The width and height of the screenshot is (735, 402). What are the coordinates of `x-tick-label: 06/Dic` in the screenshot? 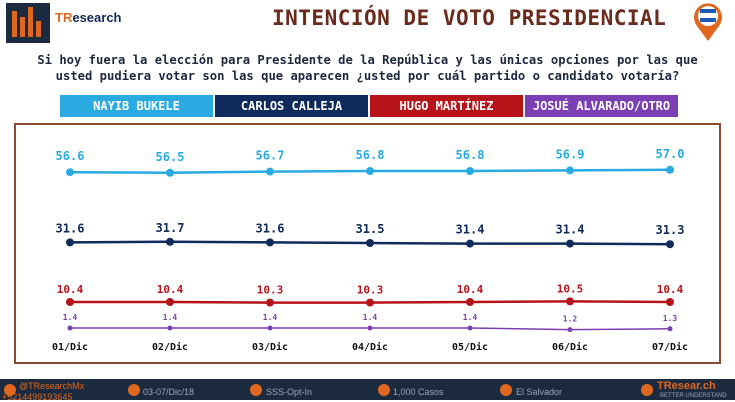 It's located at (570, 347).